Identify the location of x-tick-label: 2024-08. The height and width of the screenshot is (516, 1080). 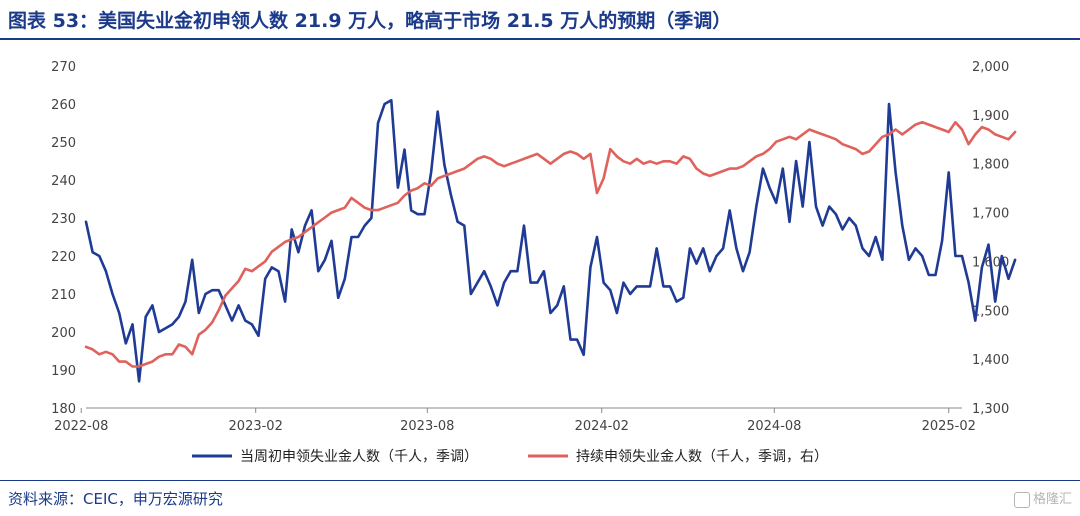
(774, 426).